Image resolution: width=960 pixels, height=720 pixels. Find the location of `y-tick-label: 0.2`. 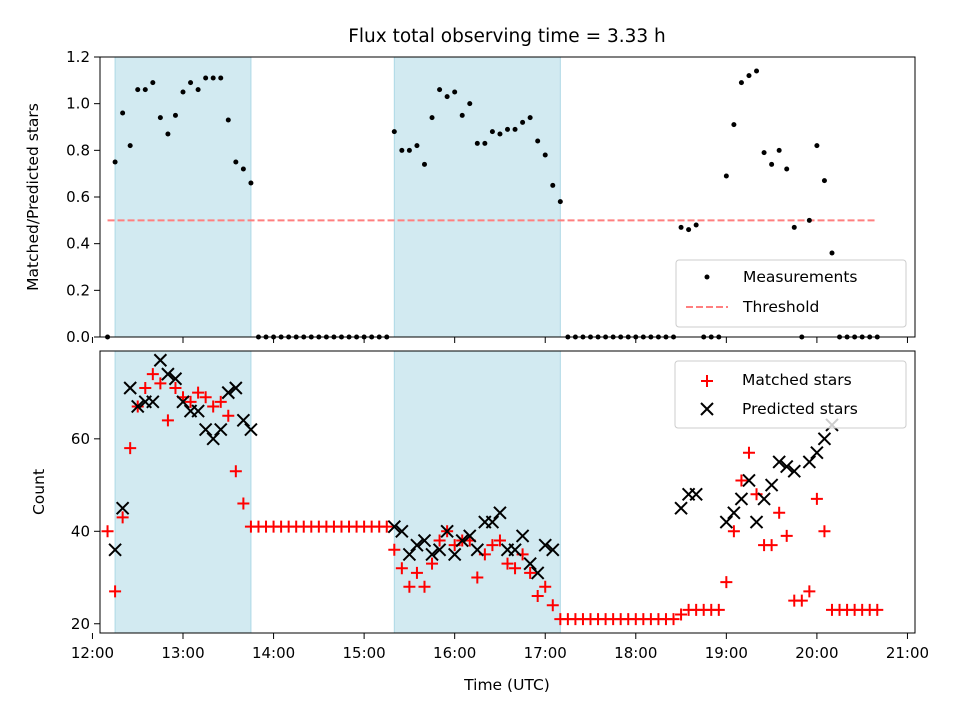

y-tick-label: 0.2 is located at coordinates (78, 290).